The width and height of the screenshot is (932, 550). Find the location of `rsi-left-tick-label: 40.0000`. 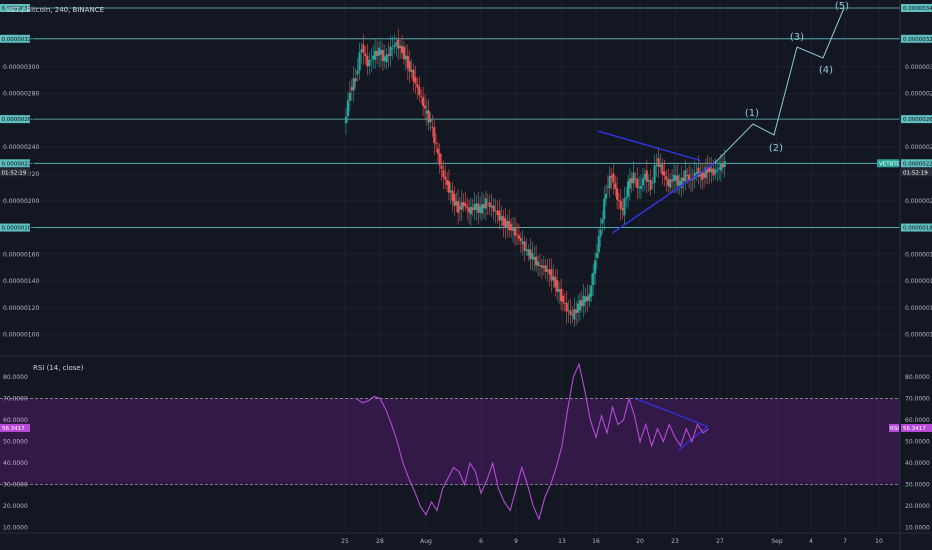

rsi-left-tick-label: 40.0000 is located at coordinates (15, 463).